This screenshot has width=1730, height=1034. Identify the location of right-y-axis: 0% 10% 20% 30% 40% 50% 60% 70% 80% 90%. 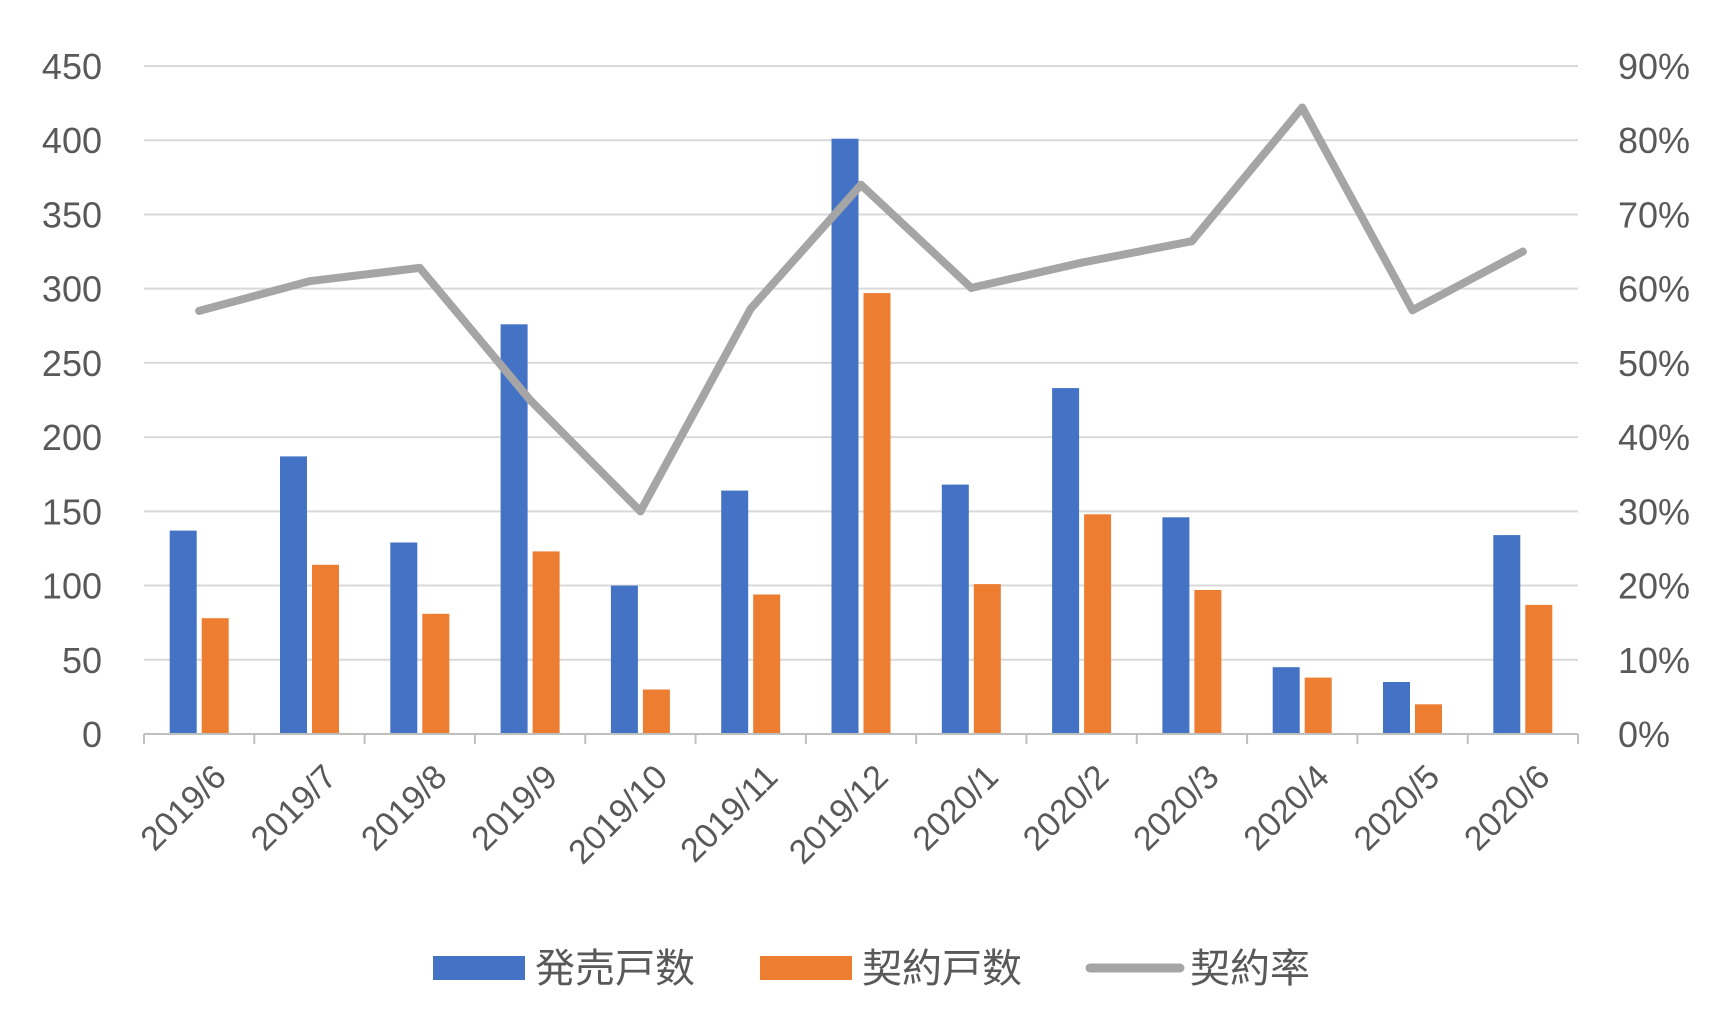
(1654, 400).